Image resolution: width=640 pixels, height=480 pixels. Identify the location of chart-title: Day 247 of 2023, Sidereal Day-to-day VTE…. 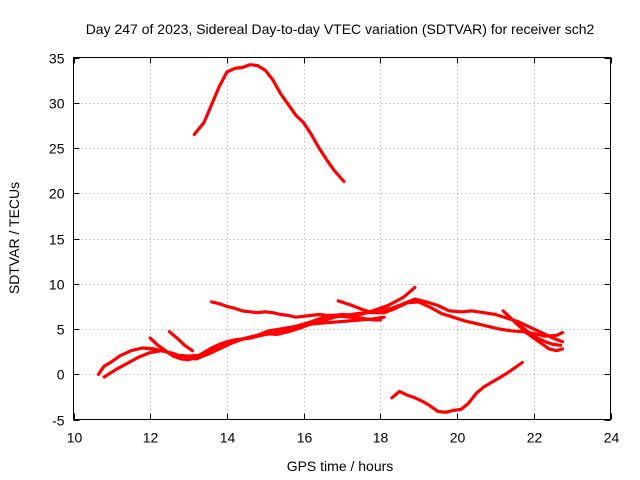
(340, 29).